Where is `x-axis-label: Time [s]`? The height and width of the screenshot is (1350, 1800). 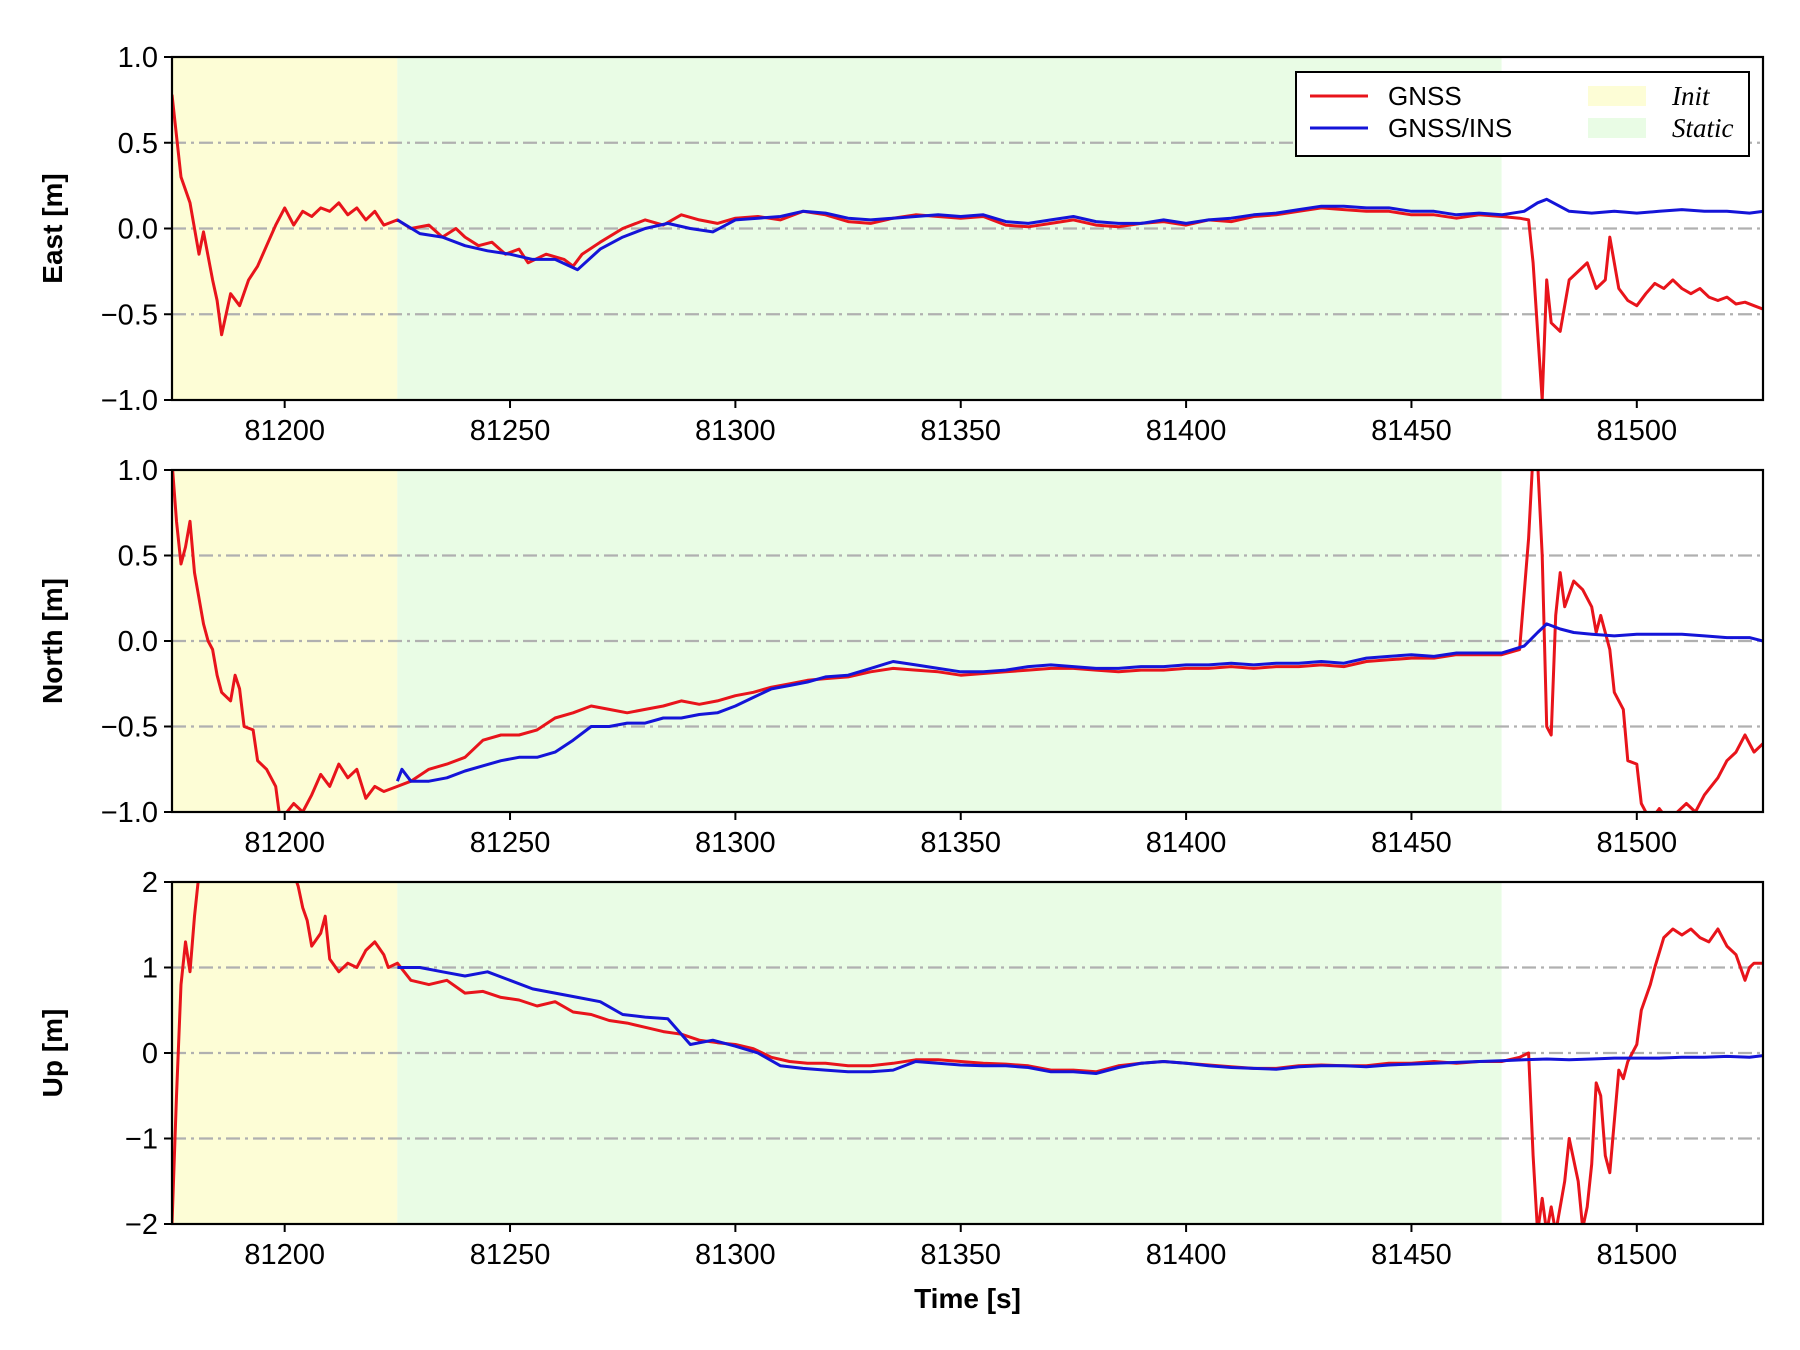
x-axis-label: Time [s] is located at coordinates (967, 1298).